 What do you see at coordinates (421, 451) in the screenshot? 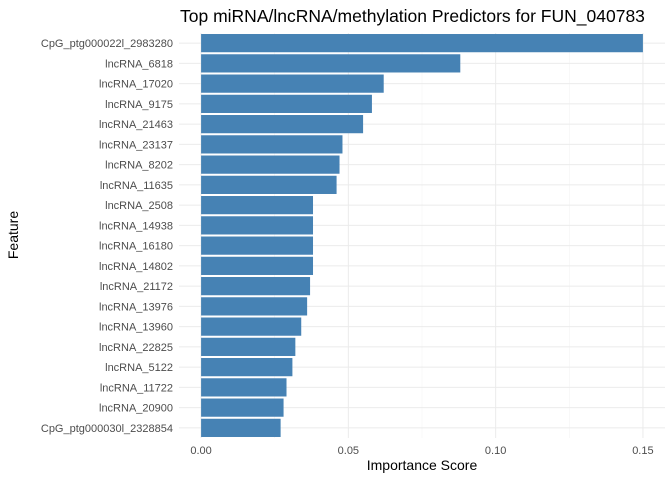
I see `x-tick-labels: 0.00 0.05 0.10 0.15` at bounding box center [421, 451].